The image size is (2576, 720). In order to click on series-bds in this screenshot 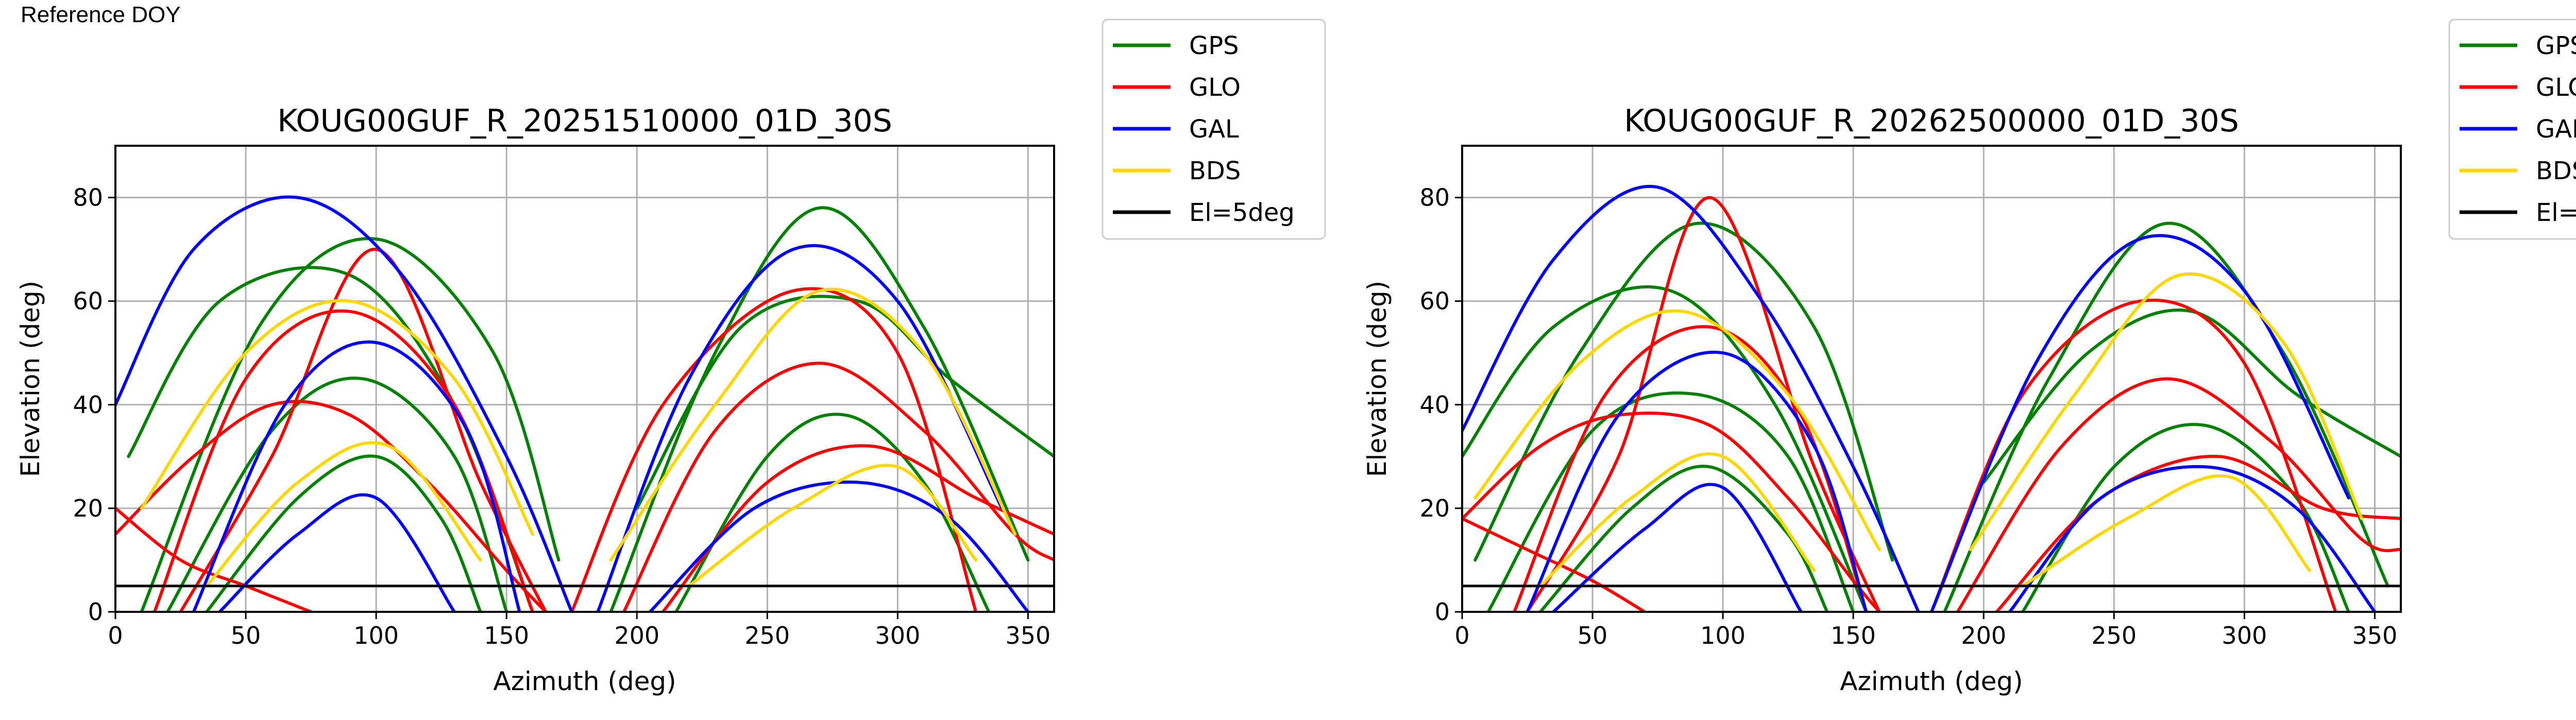, I will do `click(578, 437)`.